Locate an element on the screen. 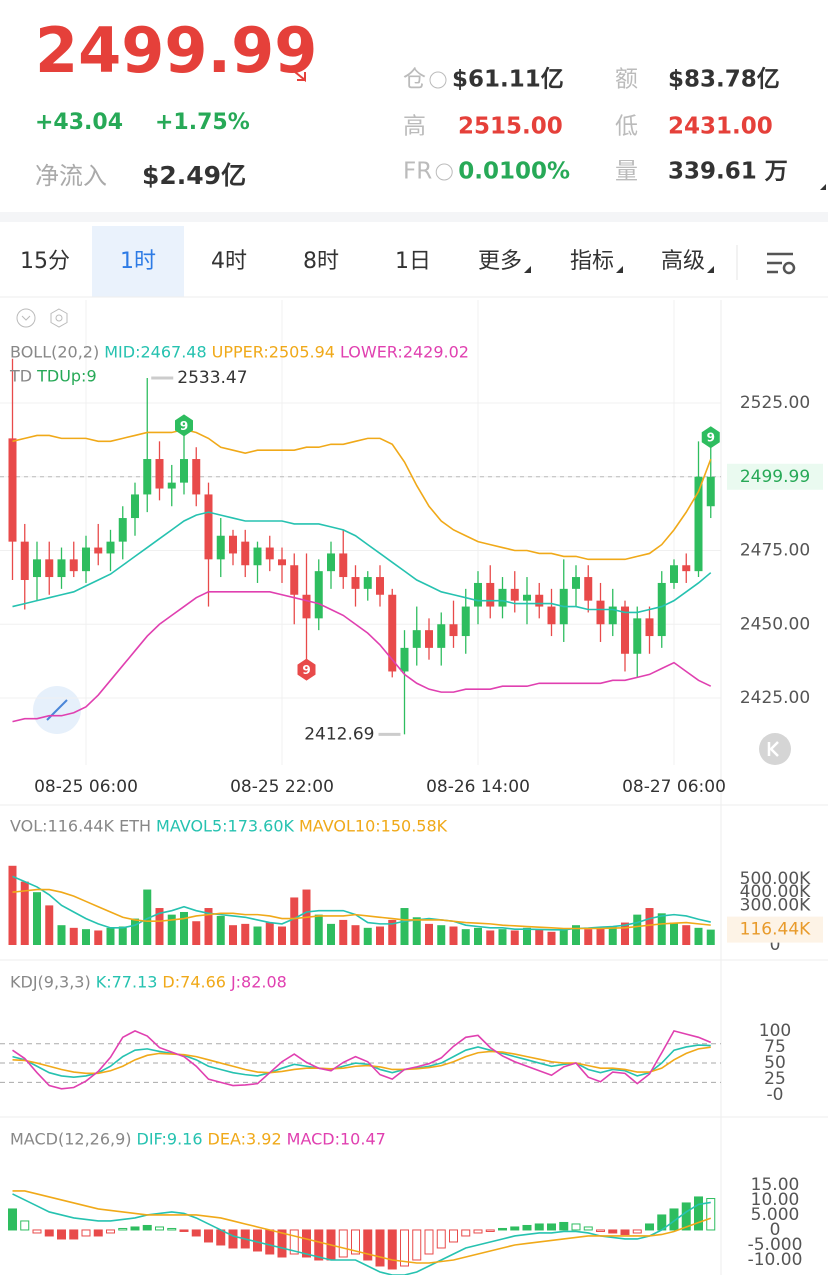 Image resolution: width=828 pixels, height=1275 pixels. last-volume-label: 116.44K is located at coordinates (775, 930).